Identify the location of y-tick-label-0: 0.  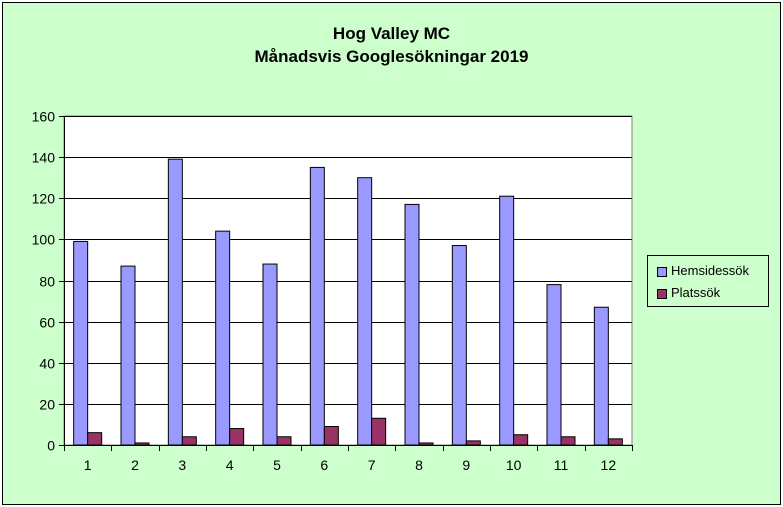
(51, 446).